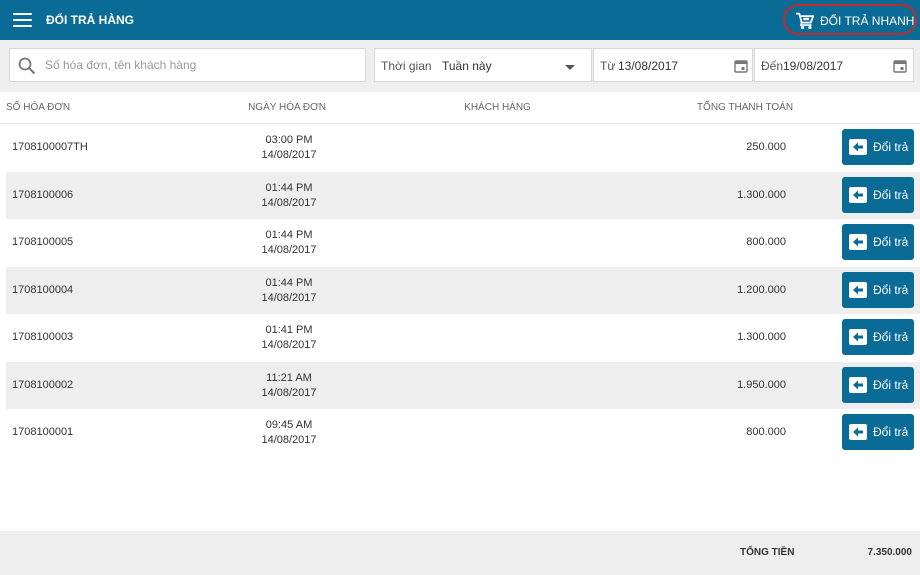  What do you see at coordinates (289, 140) in the screenshot?
I see `invoice-time: 03:00 PM` at bounding box center [289, 140].